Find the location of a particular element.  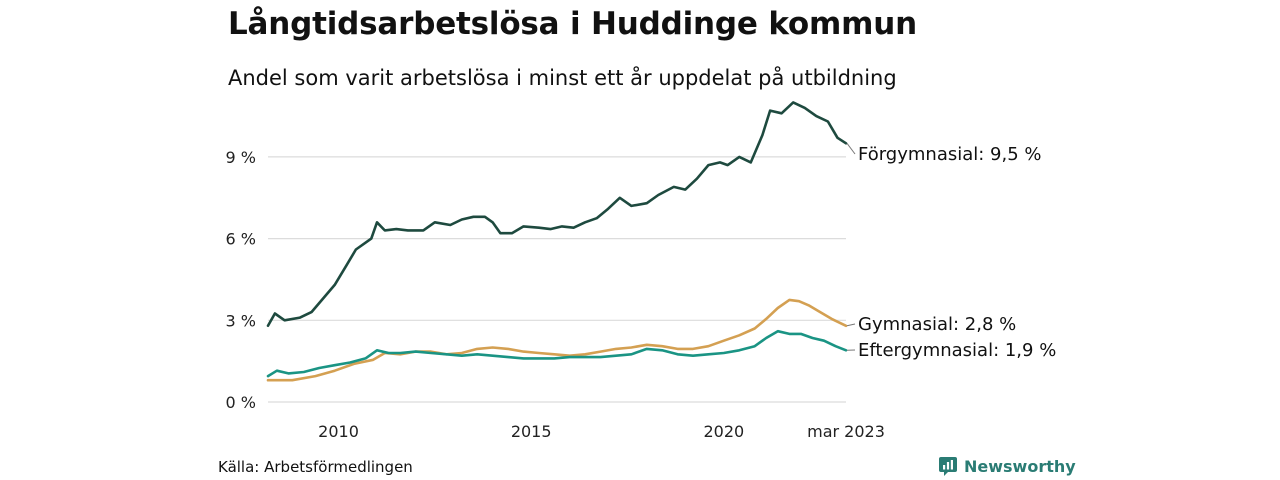

brand-logo: Newsworthy is located at coordinates (1007, 466).